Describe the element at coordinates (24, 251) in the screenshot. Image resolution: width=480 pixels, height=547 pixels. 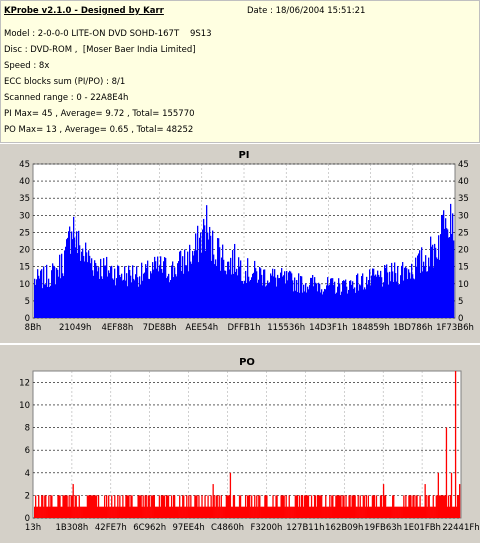
I see `pi-ytick-label: 20` at that location.